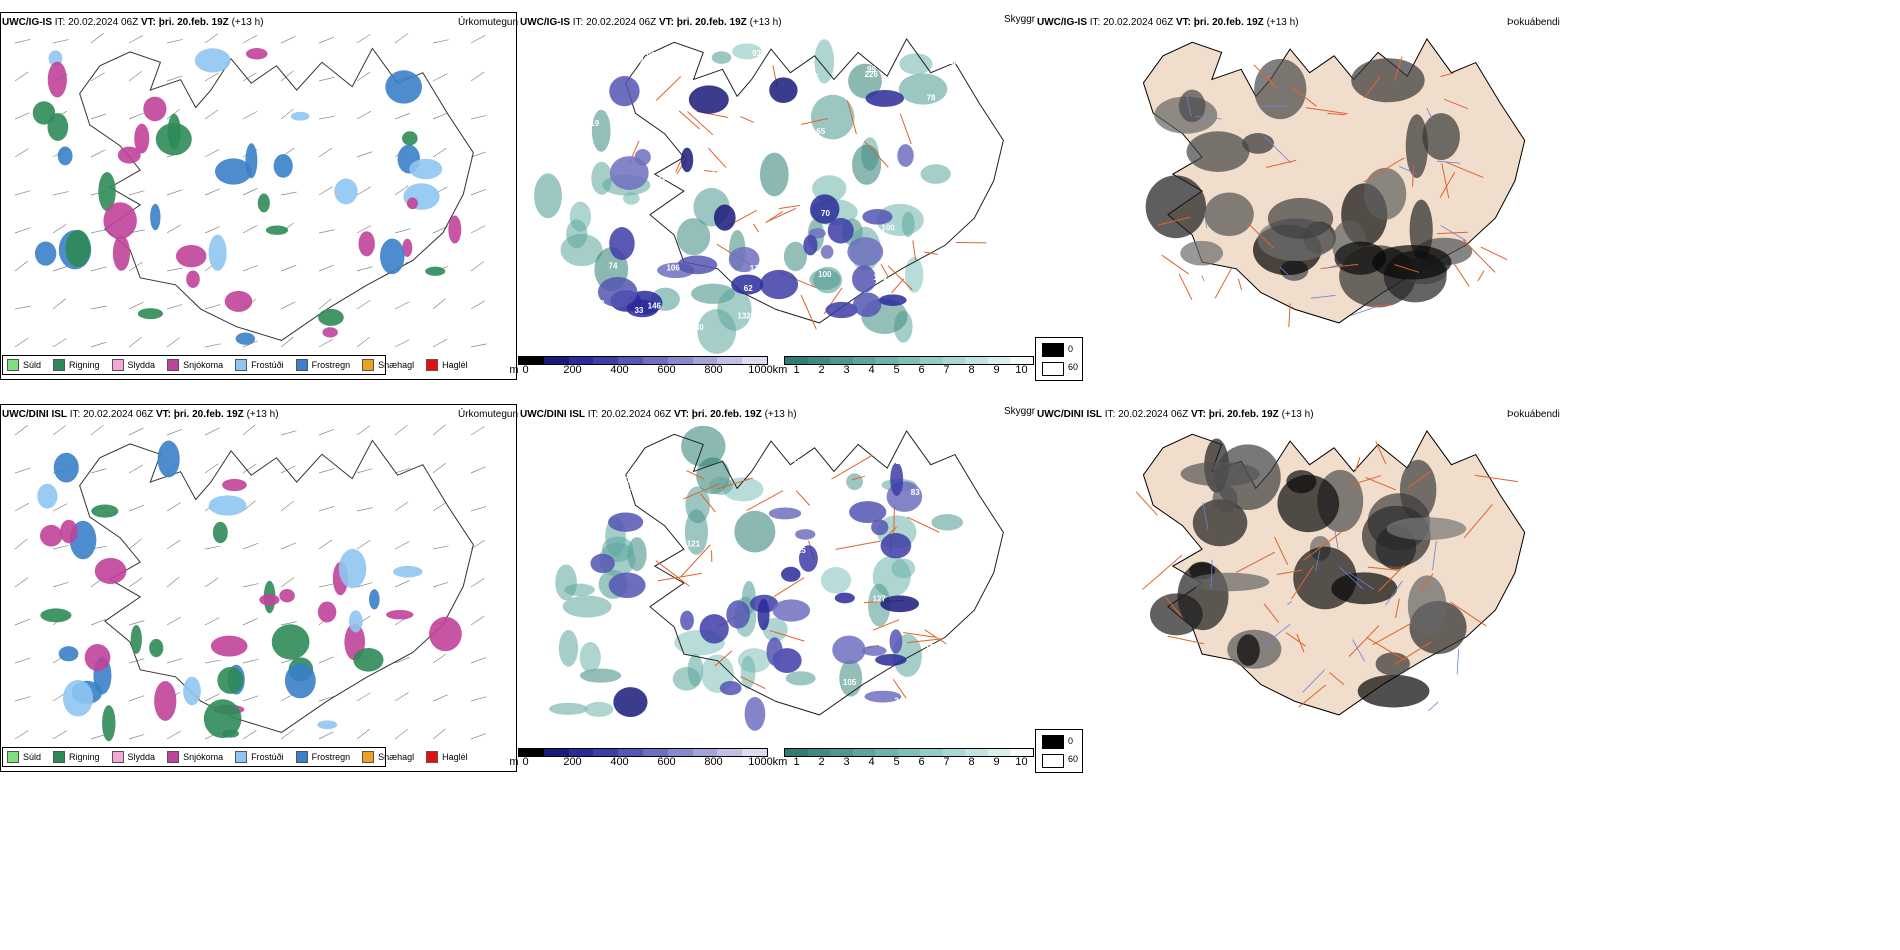 The width and height of the screenshot is (1900, 950). Describe the element at coordinates (1309, 183) in the screenshot. I see `fog-shading` at that location.